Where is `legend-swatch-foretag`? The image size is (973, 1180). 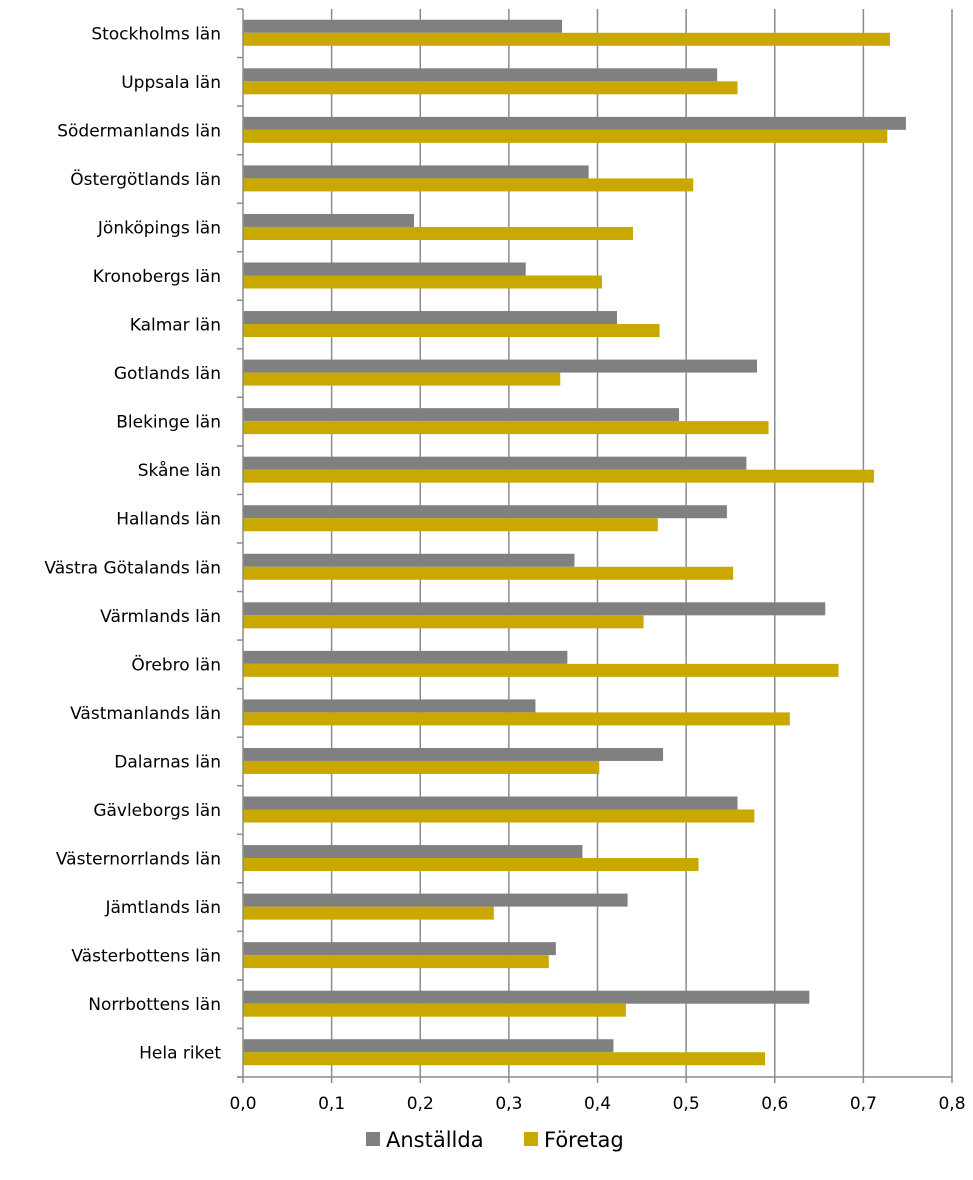
legend-swatch-foretag is located at coordinates (531, 1139).